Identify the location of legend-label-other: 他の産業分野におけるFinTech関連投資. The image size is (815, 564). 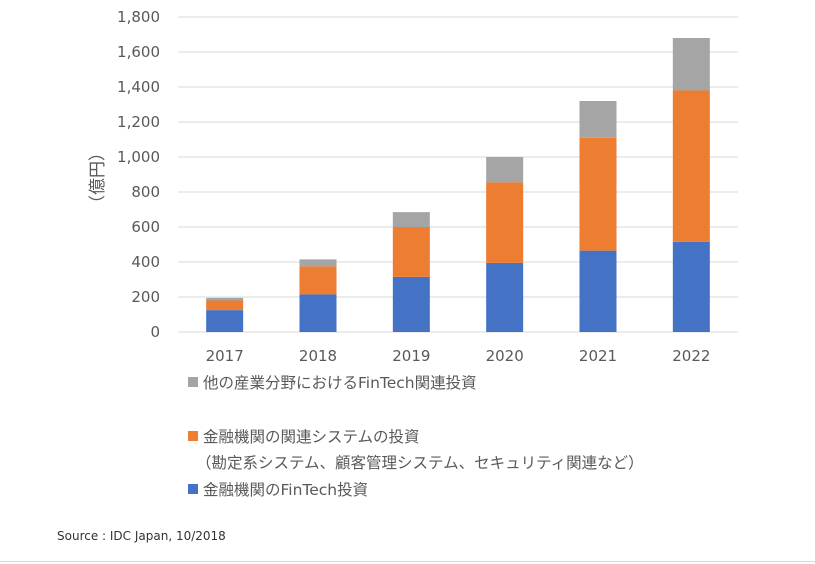
(340, 383).